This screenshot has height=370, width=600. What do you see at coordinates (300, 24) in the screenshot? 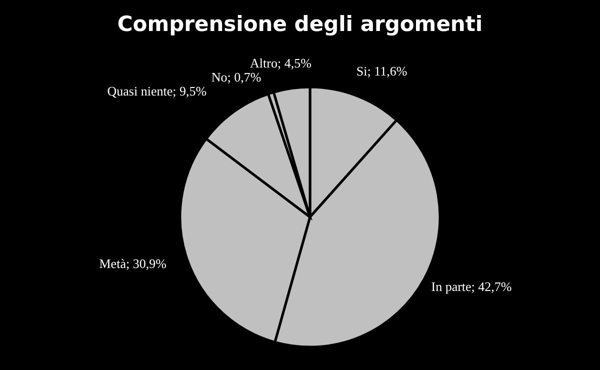
I see `chart-title: Comprensione degli argomenti` at bounding box center [300, 24].